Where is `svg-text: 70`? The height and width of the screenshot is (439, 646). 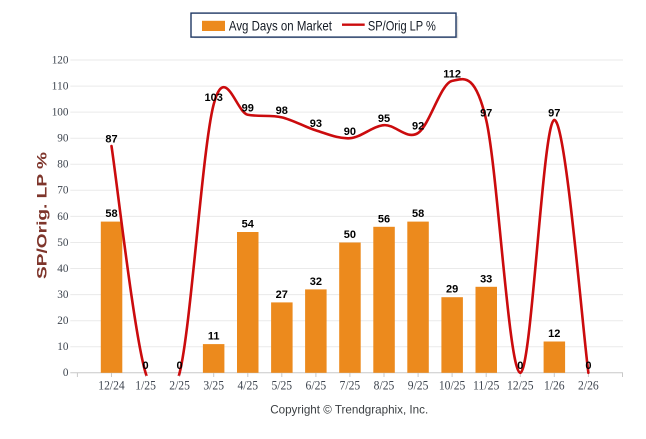
svg-text: 70 is located at coordinates (63, 191).